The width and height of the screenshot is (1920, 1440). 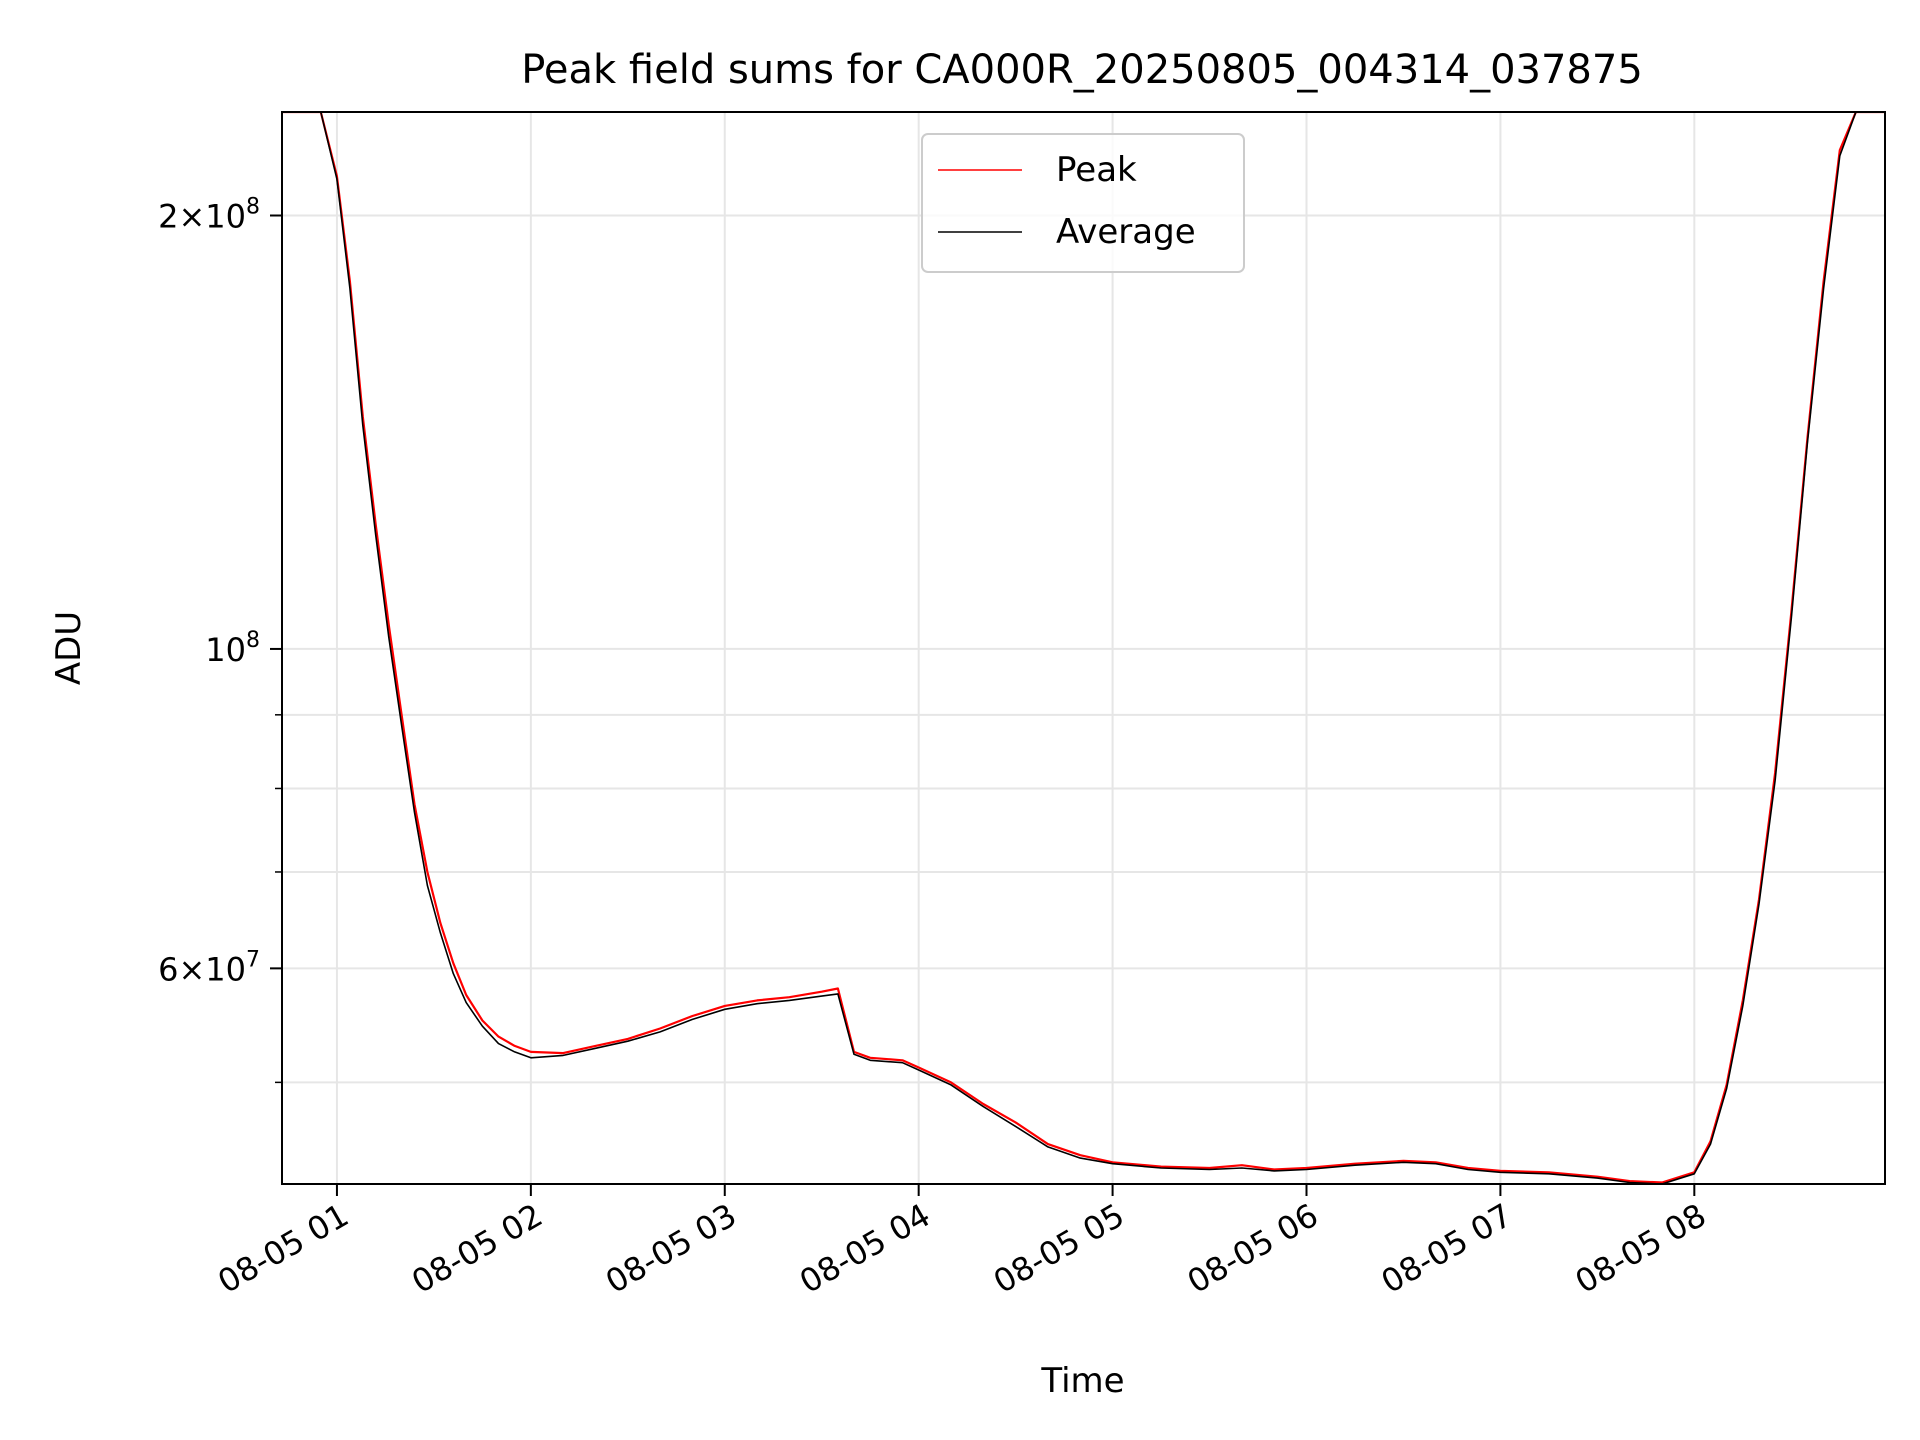 What do you see at coordinates (1096, 170) in the screenshot?
I see `legend-label-peak: Peak` at bounding box center [1096, 170].